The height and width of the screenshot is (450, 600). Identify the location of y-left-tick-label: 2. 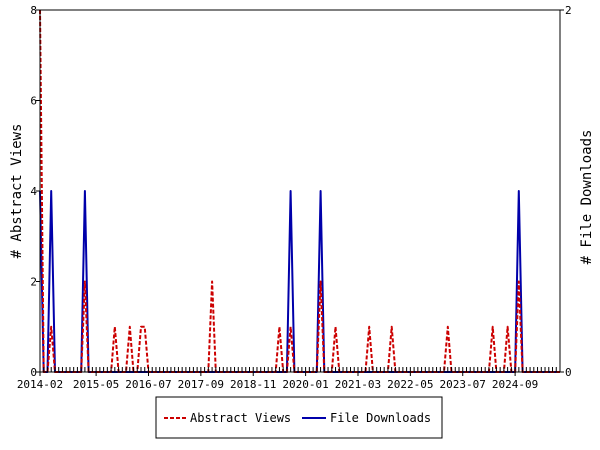
(33, 282).